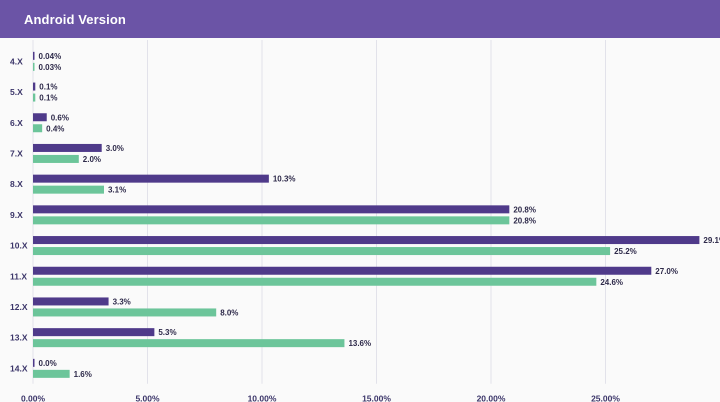  I want to click on data-label: 3.1%, so click(117, 190).